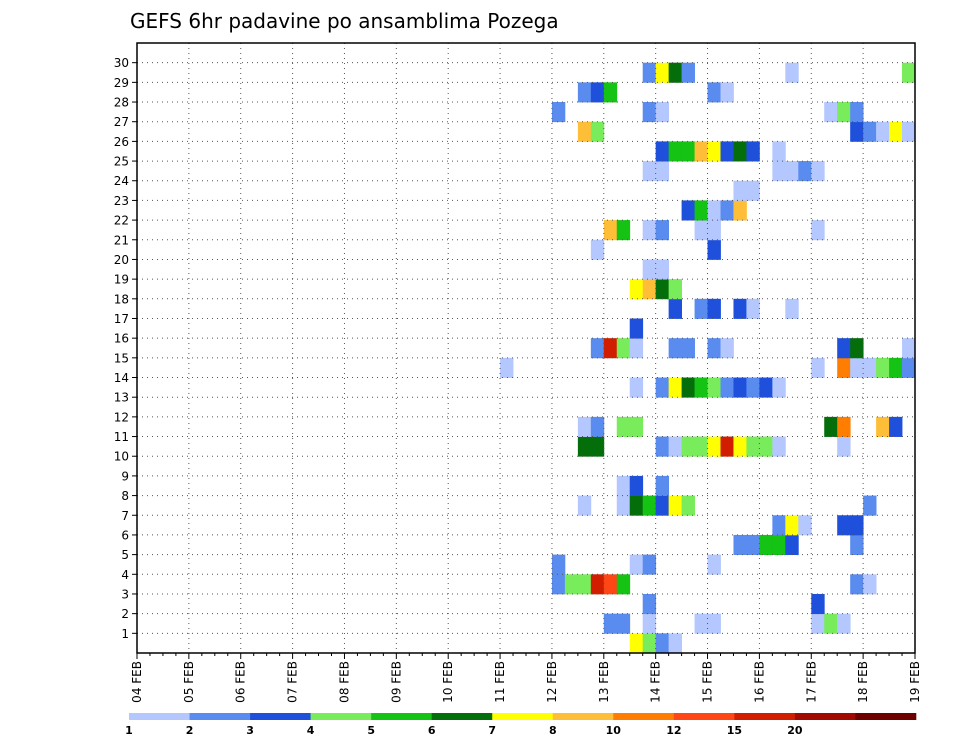 The image size is (960, 742). What do you see at coordinates (344, 682) in the screenshot?
I see `x-tick-label: 08 FEB` at bounding box center [344, 682].